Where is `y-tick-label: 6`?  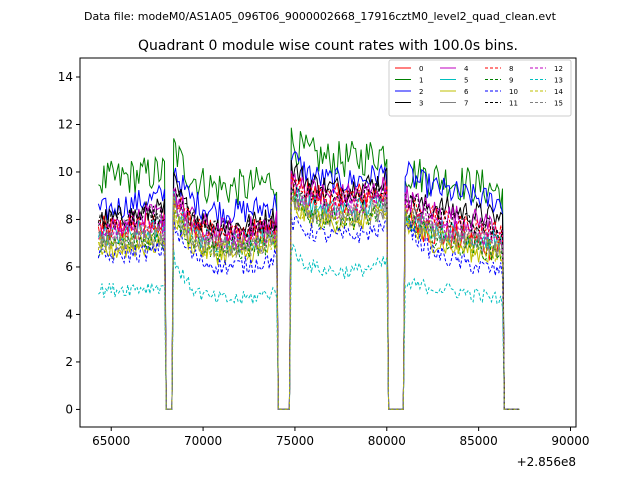
y-tick-label: 6 is located at coordinates (69, 267).